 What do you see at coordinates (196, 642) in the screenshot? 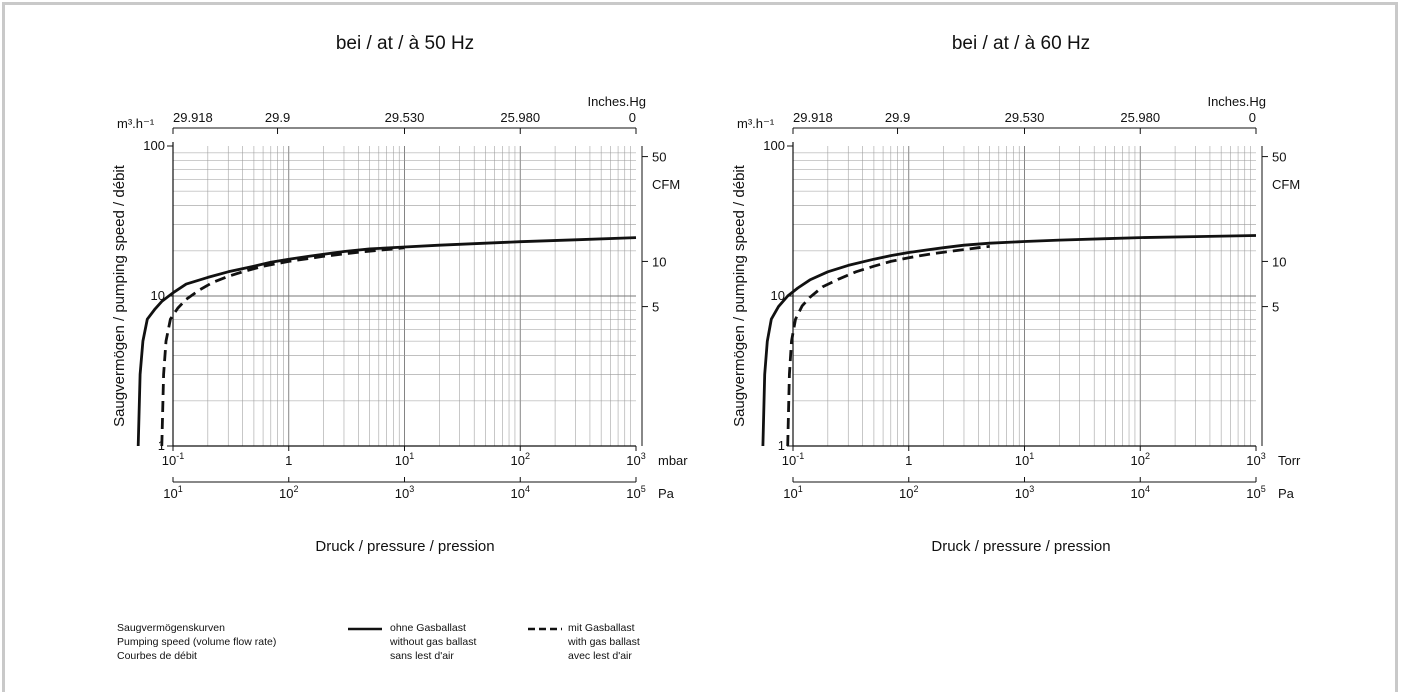
I see `legend-caption-line2: Pumping speed (volume flow rate)` at bounding box center [196, 642].